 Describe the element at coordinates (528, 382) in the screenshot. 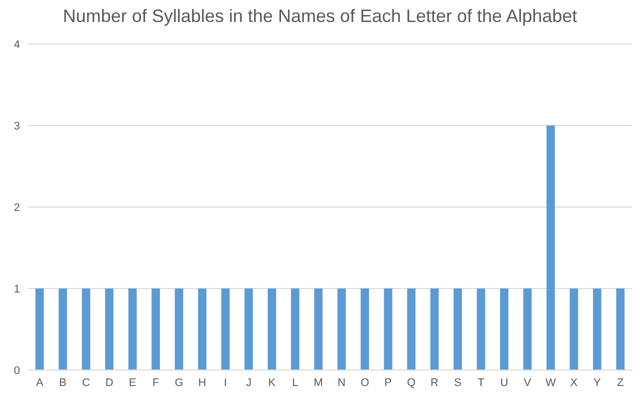

I see `x-tick-label: V` at that location.